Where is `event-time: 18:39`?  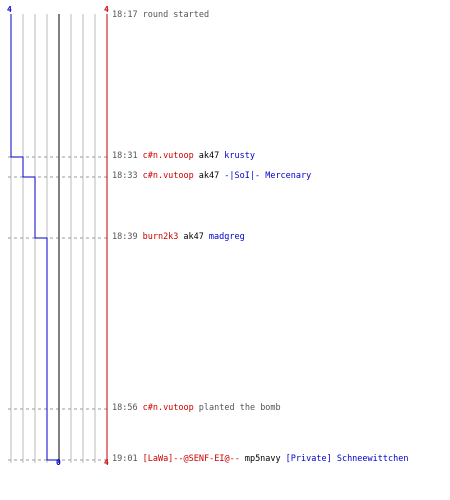 event-time: 18:39 is located at coordinates (125, 237).